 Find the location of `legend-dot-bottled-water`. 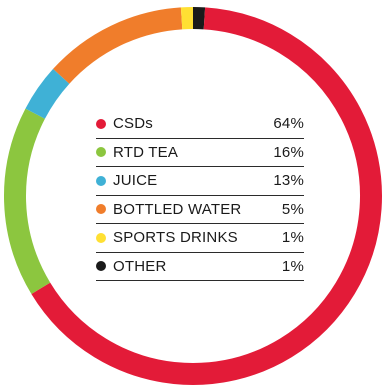

legend-dot-bottled-water is located at coordinates (101, 209).